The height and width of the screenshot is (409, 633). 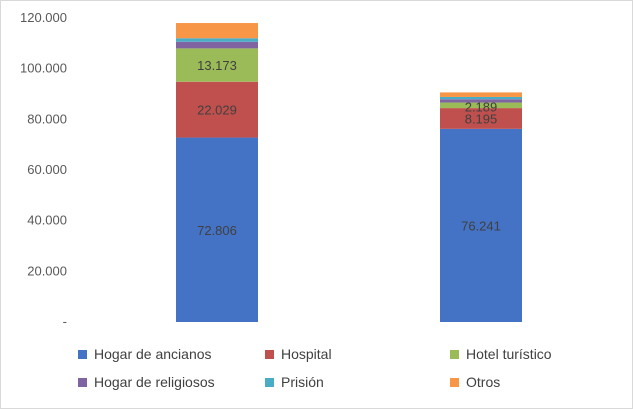 I want to click on data-label: 13.173, so click(x=217, y=65).